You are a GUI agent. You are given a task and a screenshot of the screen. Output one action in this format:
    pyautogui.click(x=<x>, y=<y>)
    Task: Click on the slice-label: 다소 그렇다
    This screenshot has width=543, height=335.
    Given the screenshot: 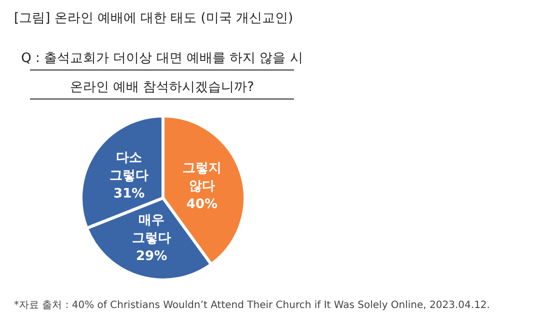 What is the action you would take?
    pyautogui.click(x=129, y=167)
    